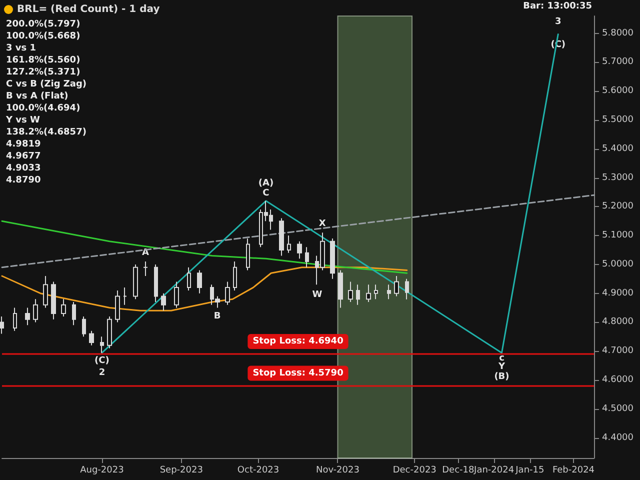  What do you see at coordinates (557, 7) in the screenshot?
I see `text: Bar: 13:00:35` at bounding box center [557, 7].